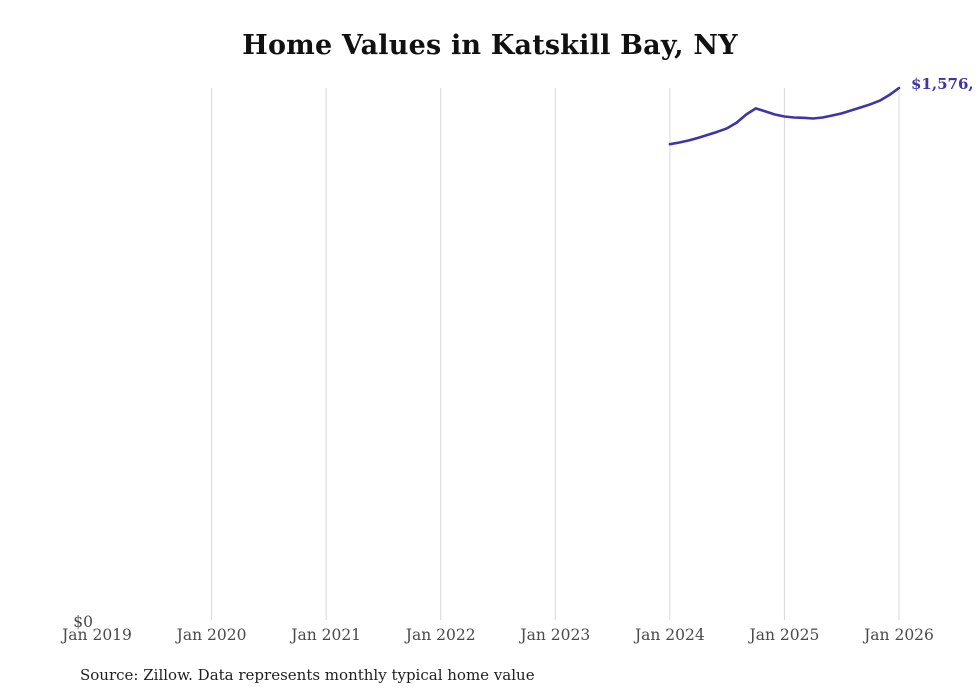 The height and width of the screenshot is (699, 980). I want to click on x-tick-label: Jan 2020, so click(211, 635).